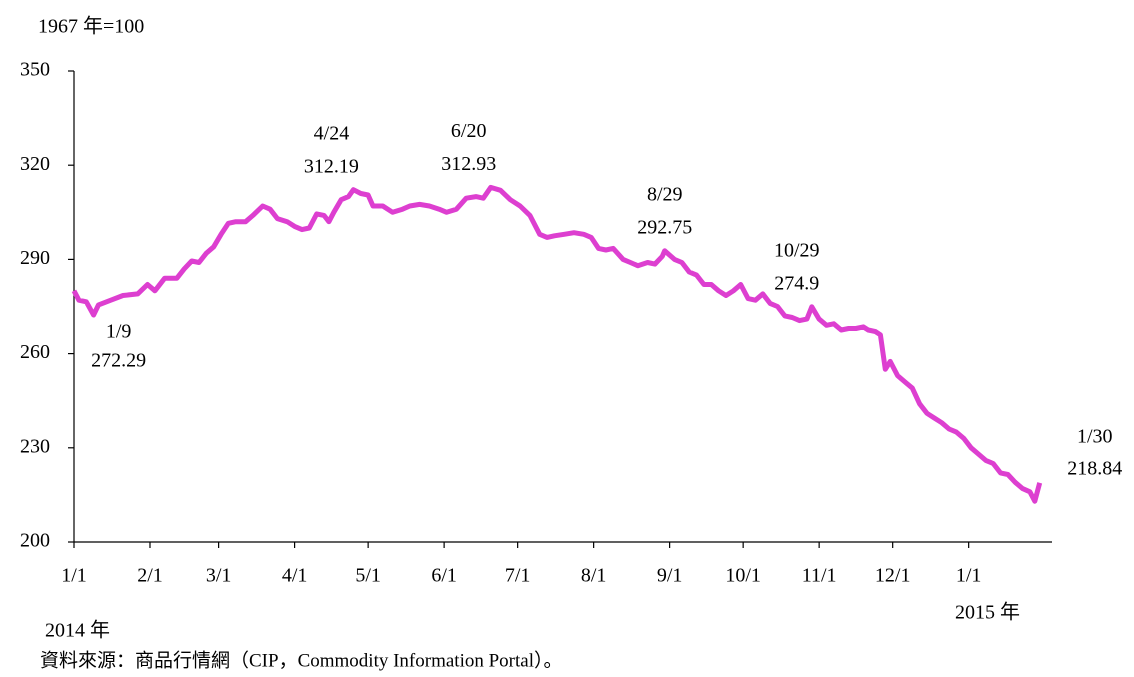 This screenshot has width=1134, height=677. What do you see at coordinates (796, 283) in the screenshot?
I see `annotation-value: 274.9` at bounding box center [796, 283].